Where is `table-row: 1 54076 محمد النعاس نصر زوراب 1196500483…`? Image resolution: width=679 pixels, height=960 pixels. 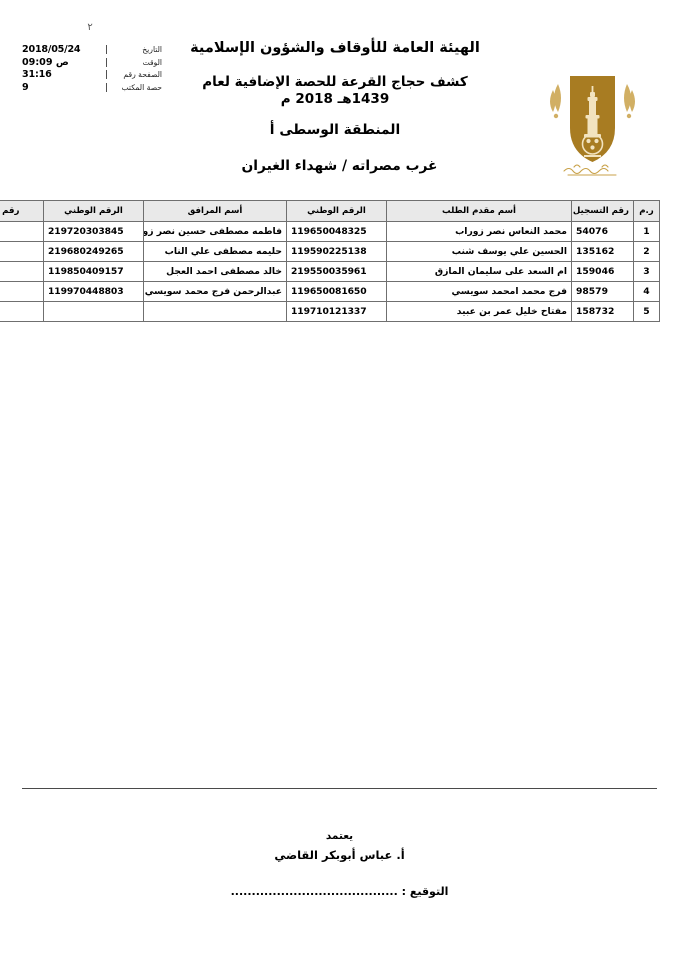
table-row: 1 54076 محمد النعاس نصر زوراب 1196500483… is located at coordinates (330, 231).